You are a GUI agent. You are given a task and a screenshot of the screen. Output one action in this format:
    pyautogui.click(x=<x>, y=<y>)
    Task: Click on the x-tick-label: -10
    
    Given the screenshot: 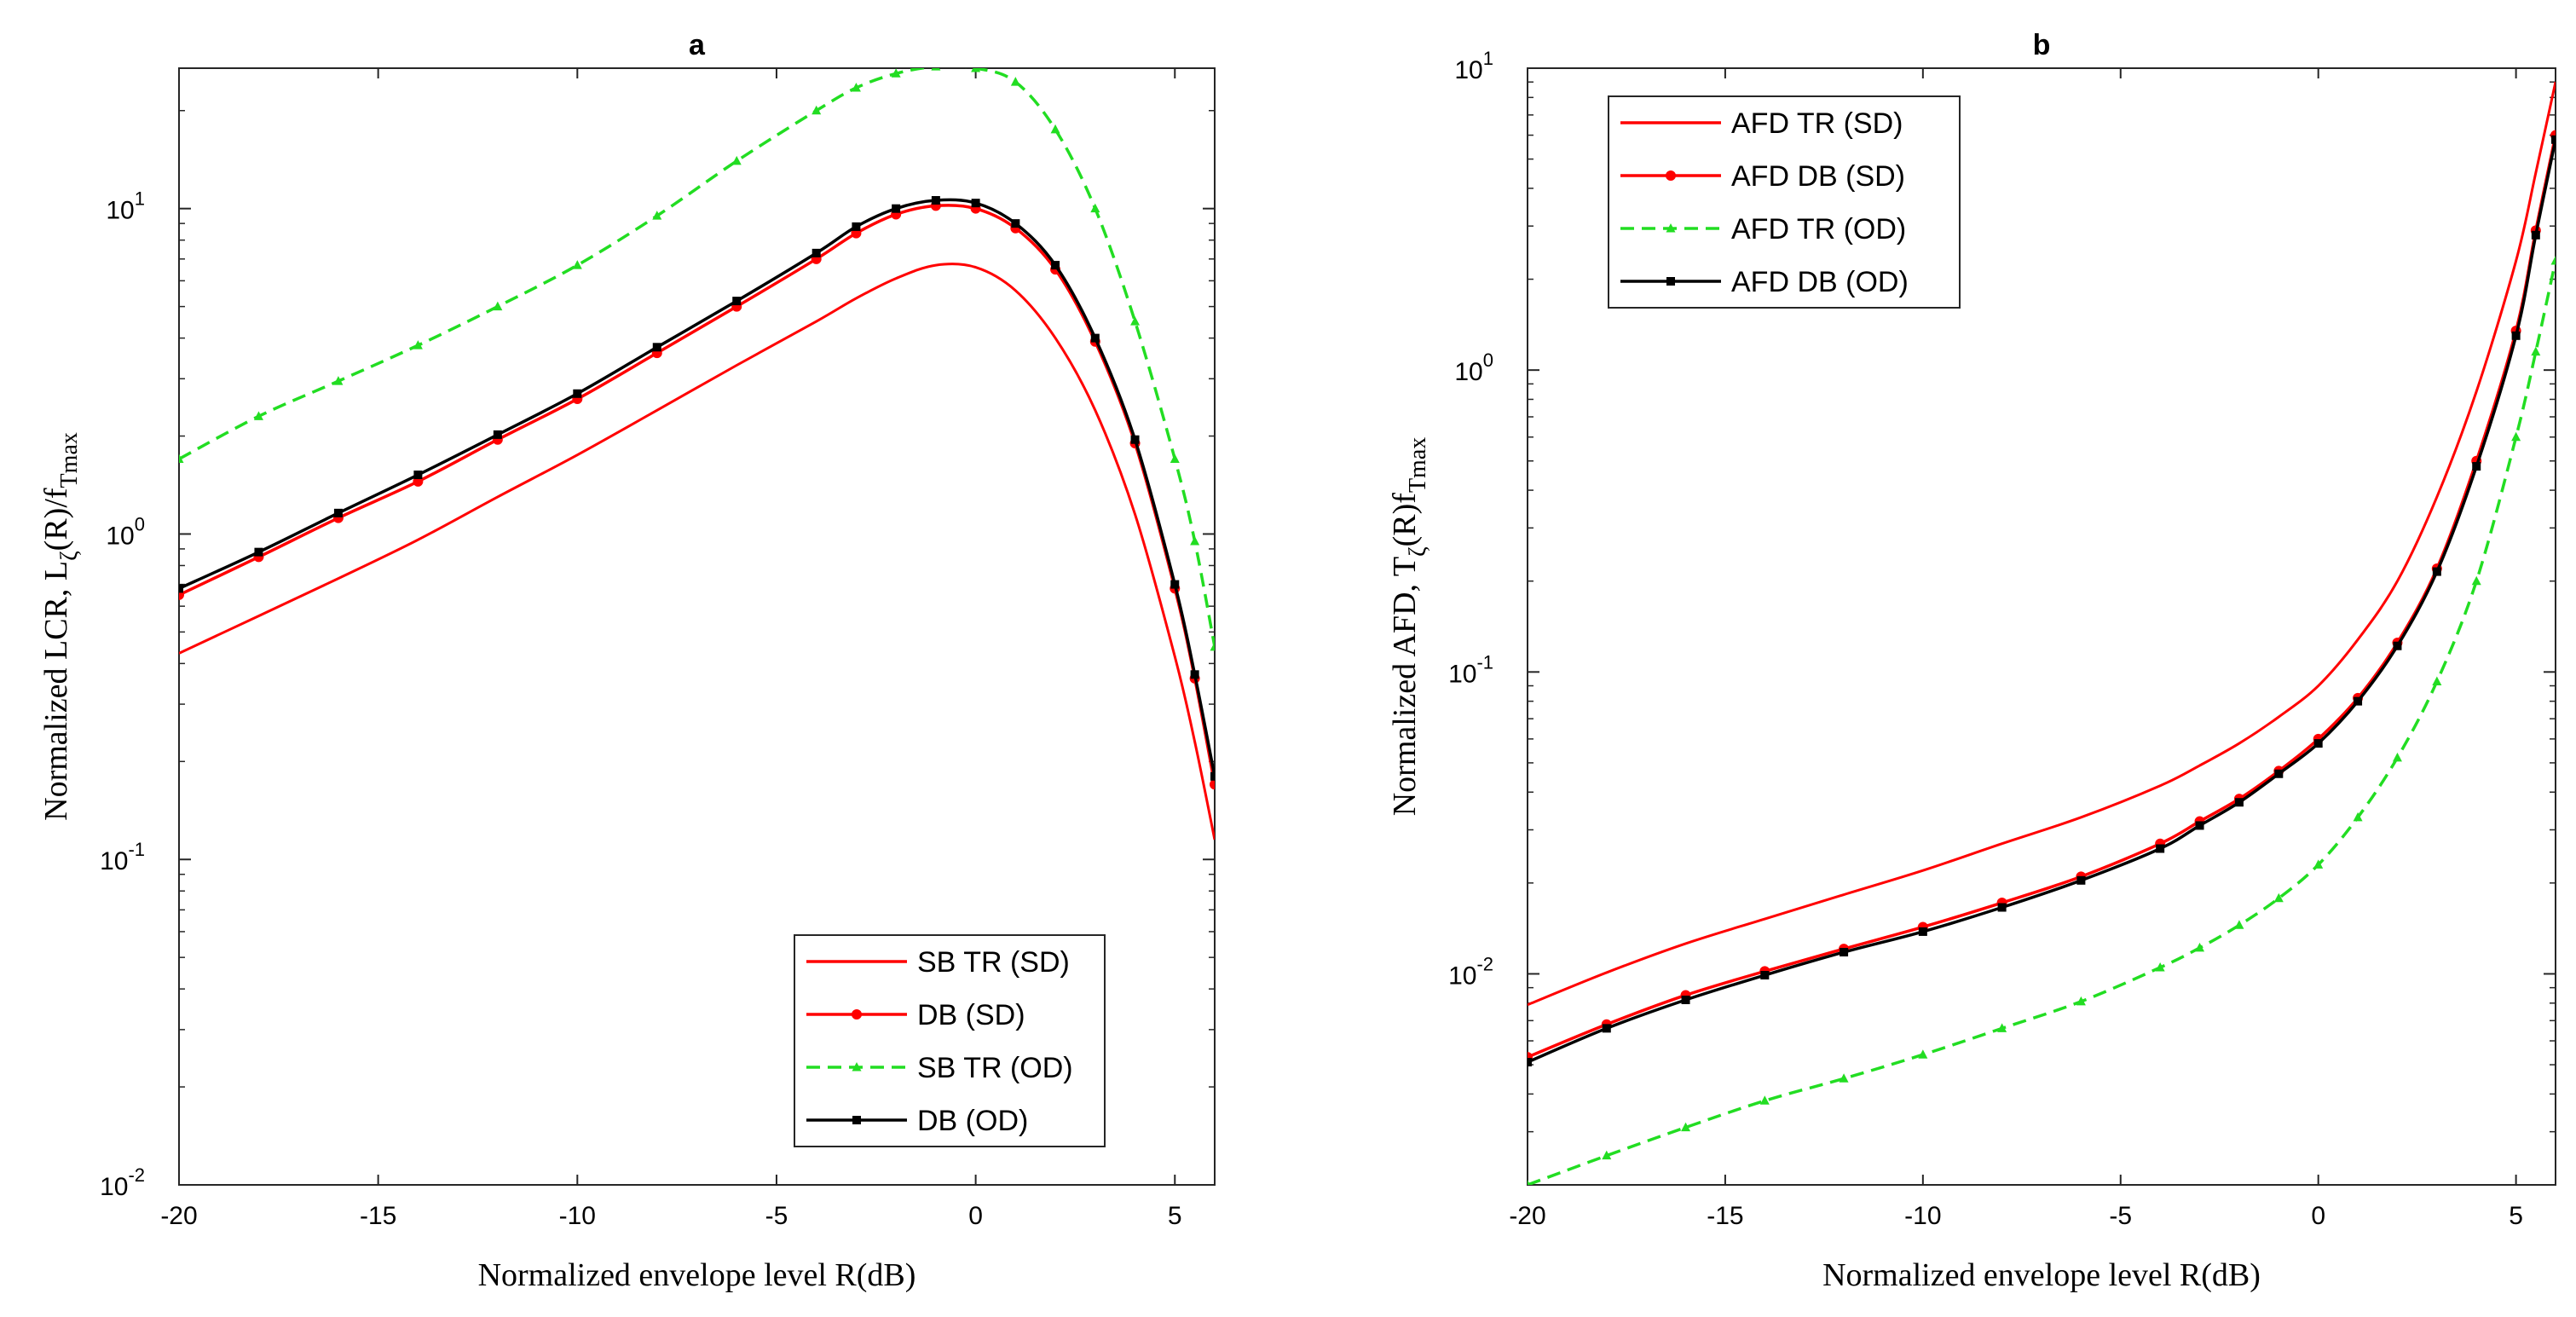 What is the action you would take?
    pyautogui.click(x=1922, y=1216)
    